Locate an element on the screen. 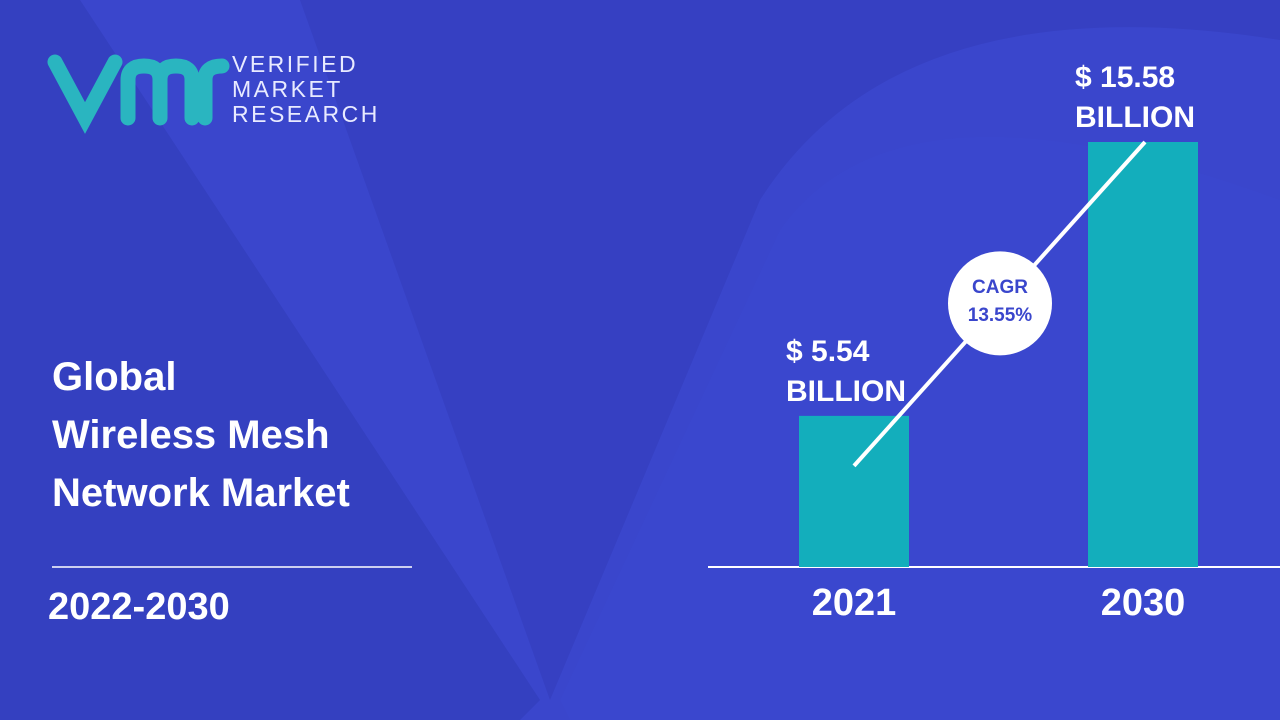  logo-line: RESEARCH is located at coordinates (306, 114).